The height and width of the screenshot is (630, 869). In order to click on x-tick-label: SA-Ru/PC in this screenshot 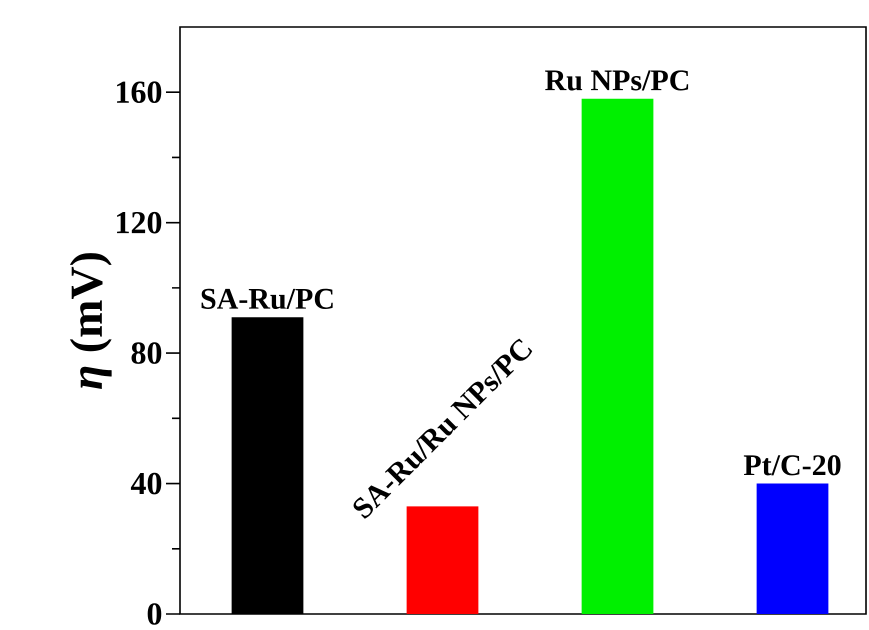, I will do `click(267, 299)`.